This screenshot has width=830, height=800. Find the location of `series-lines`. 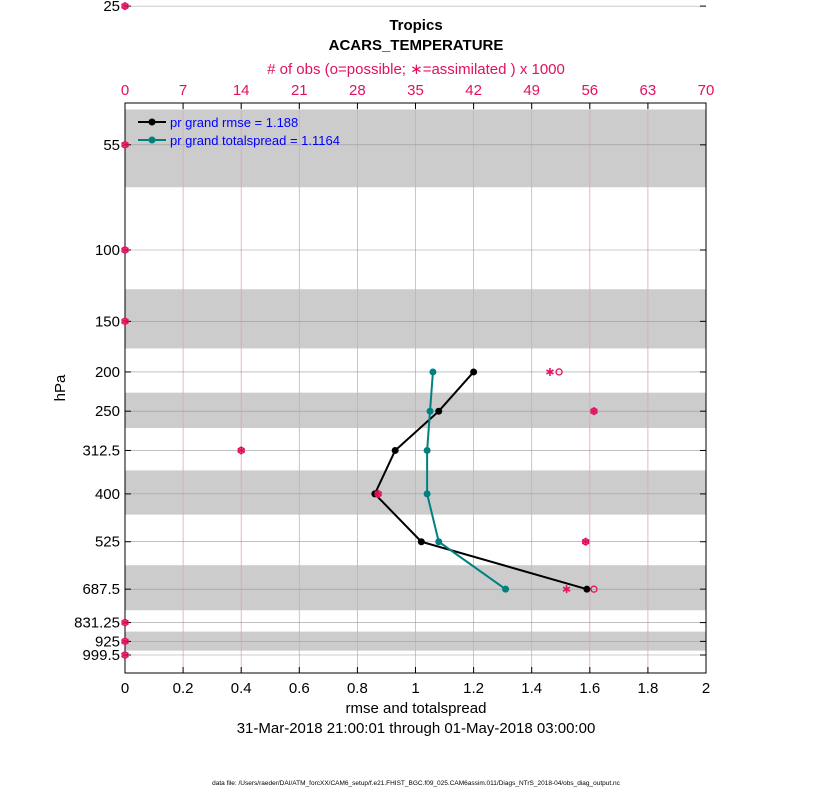

series-lines is located at coordinates (481, 480).